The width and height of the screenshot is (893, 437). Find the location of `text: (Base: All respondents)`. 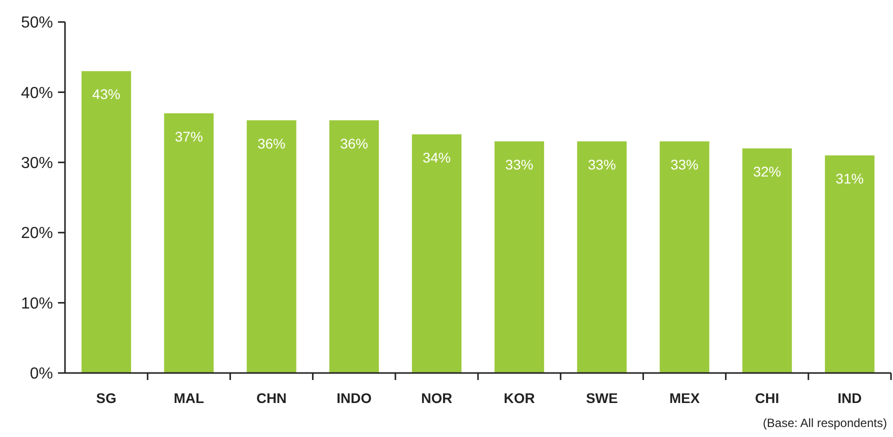

text: (Base: All respondents) is located at coordinates (824, 423).